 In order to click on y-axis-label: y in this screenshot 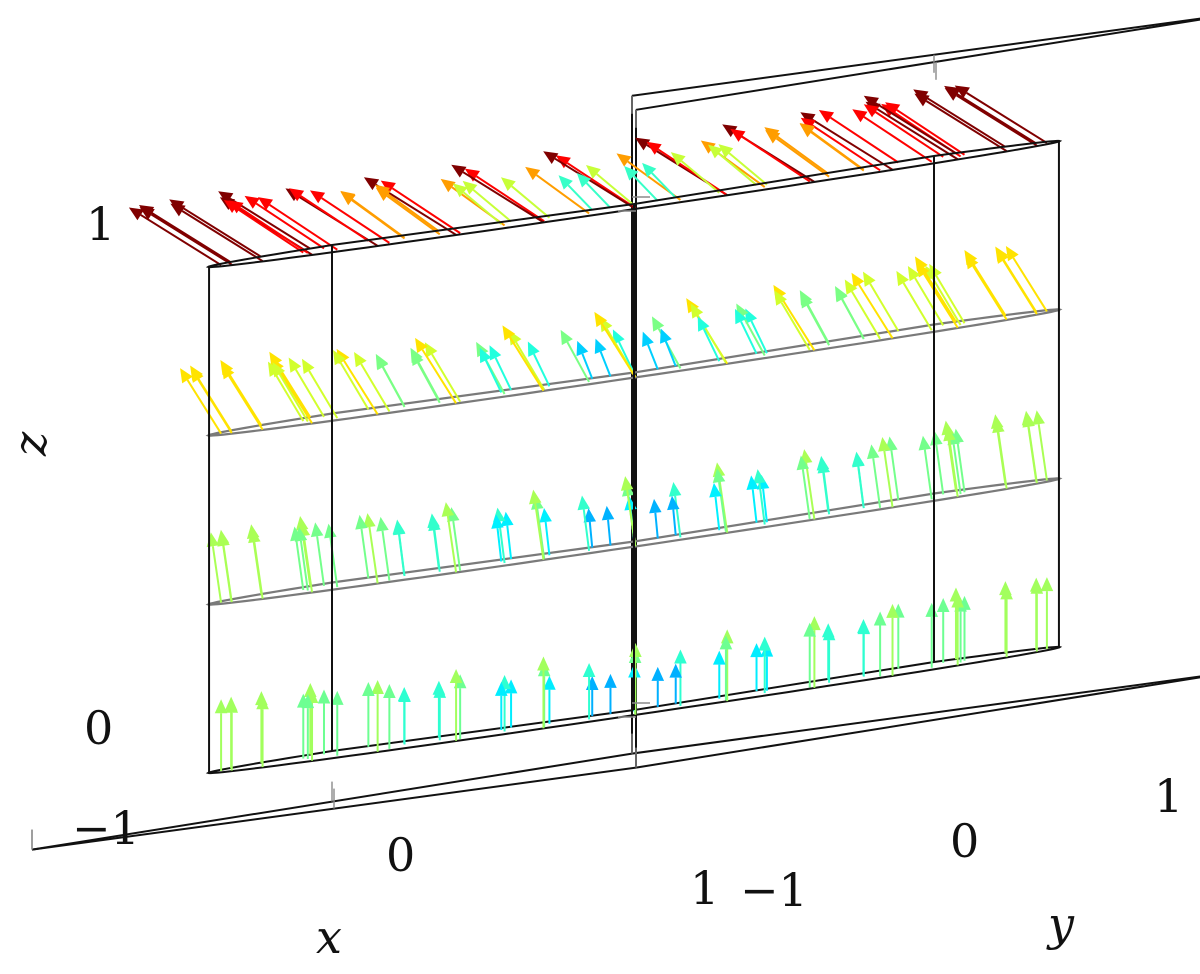, I will do `click(1060, 924)`.